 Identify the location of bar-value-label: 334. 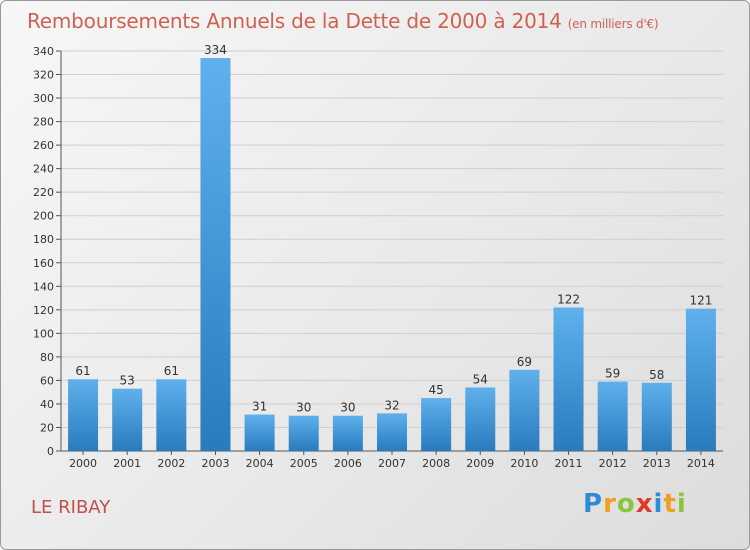
(215, 50).